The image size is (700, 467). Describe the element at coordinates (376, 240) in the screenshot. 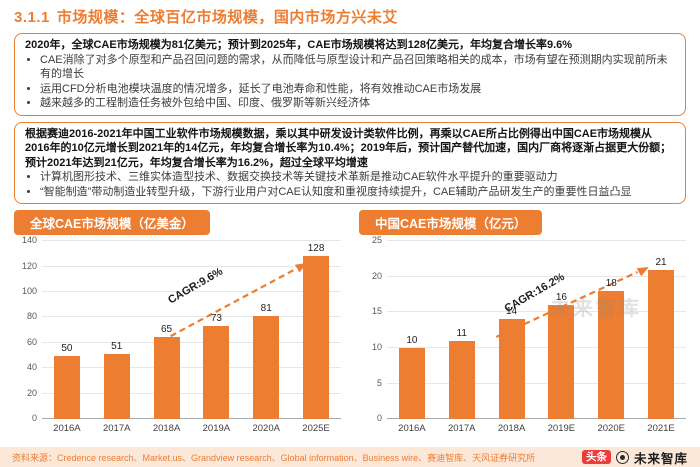

I see `y-tick-label: 25` at that location.